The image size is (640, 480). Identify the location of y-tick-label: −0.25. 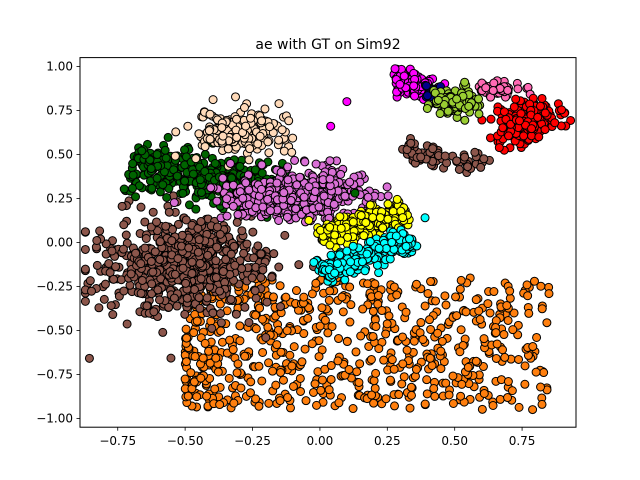
(54, 286).